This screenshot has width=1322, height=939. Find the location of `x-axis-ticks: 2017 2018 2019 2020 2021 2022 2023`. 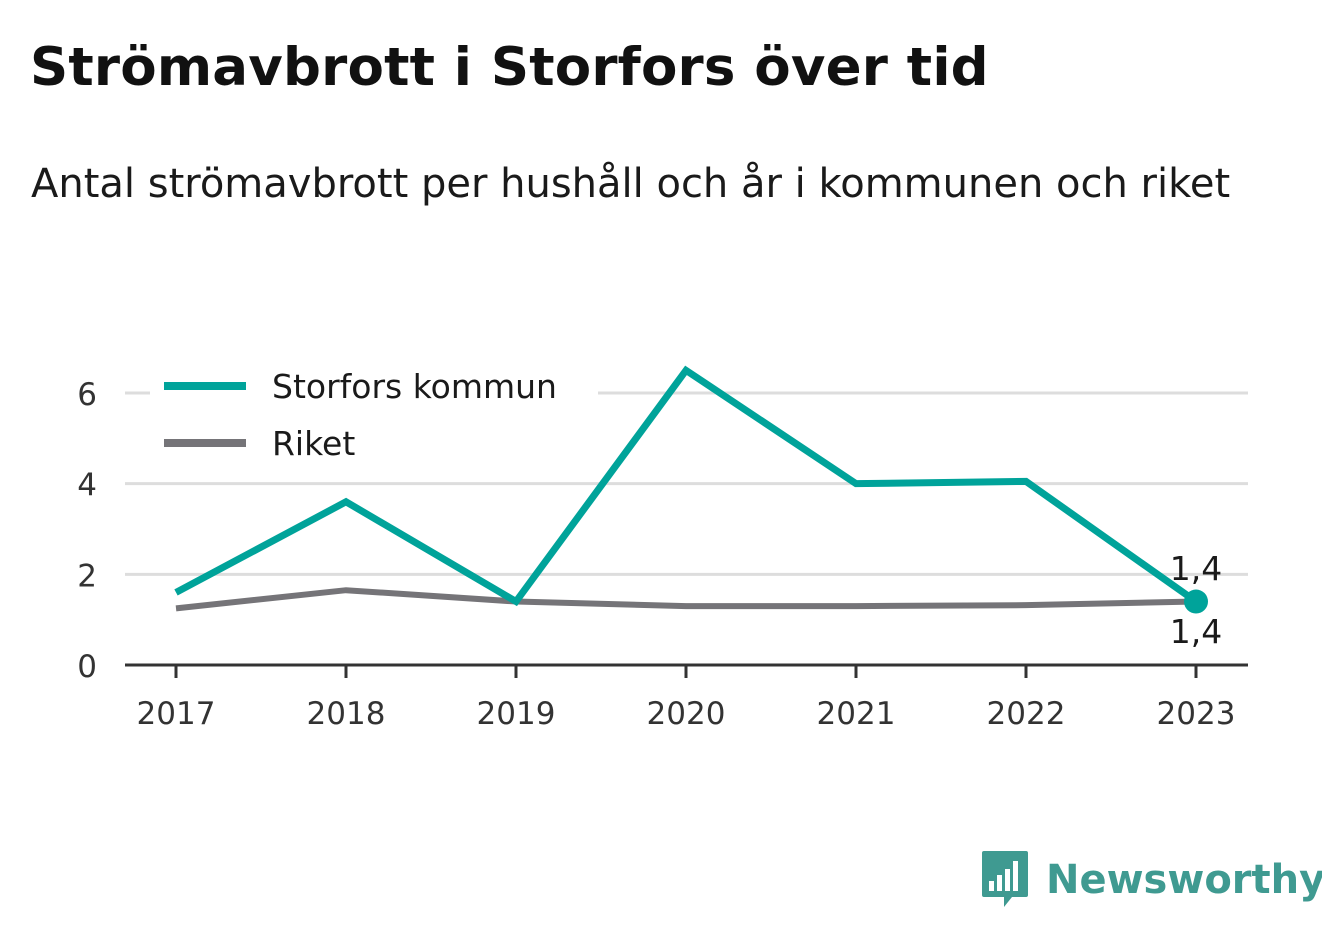

x-axis-ticks: 2017 2018 2019 2020 2021 2022 2023 is located at coordinates (686, 698).